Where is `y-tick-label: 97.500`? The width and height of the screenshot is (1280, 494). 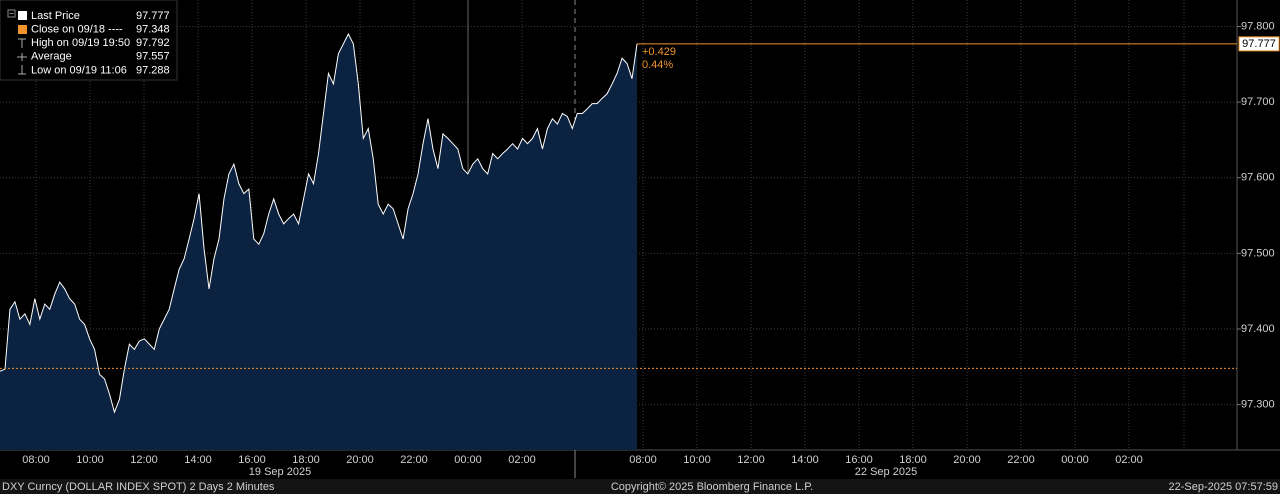
y-tick-label: 97.500 is located at coordinates (1258, 253).